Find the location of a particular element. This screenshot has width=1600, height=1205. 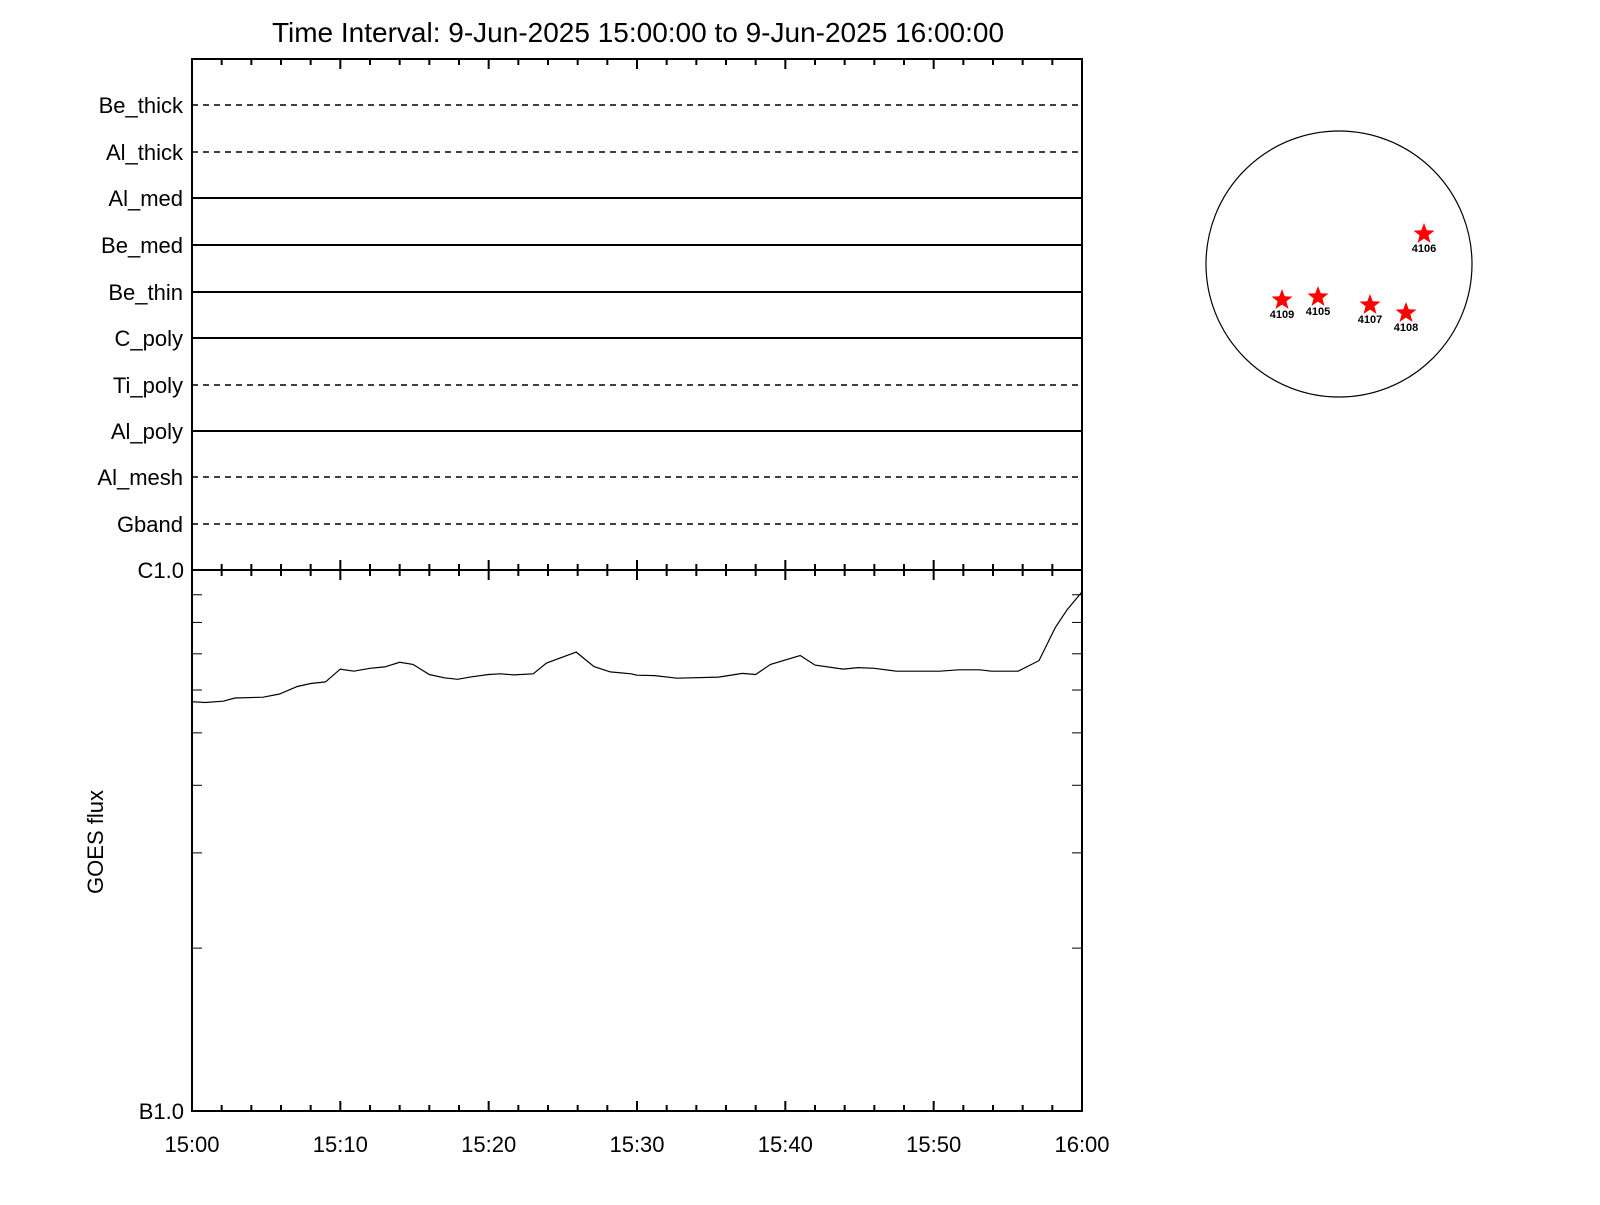

sun-disk-outline is located at coordinates (1339, 264).